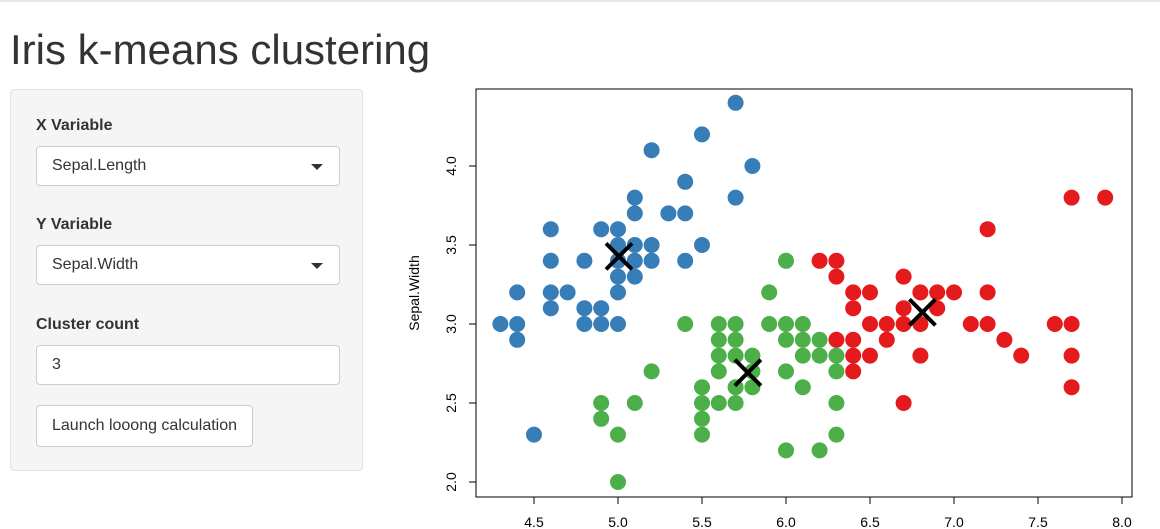 This screenshot has width=1160, height=529. Describe the element at coordinates (188, 166) in the screenshot. I see `x-variable-select: Sepal.Length` at that location.